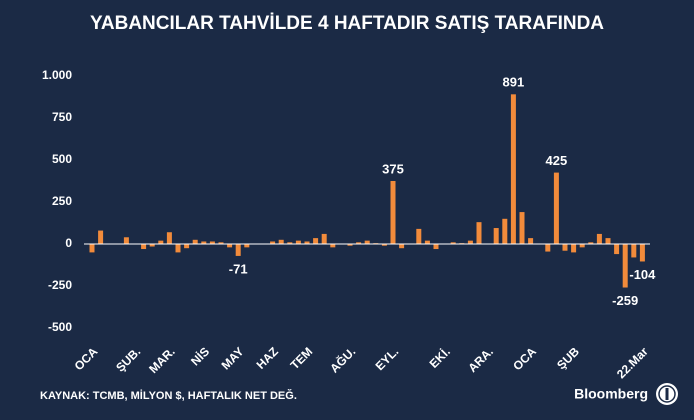 The width and height of the screenshot is (694, 420). I want to click on data-label: 425, so click(557, 160).